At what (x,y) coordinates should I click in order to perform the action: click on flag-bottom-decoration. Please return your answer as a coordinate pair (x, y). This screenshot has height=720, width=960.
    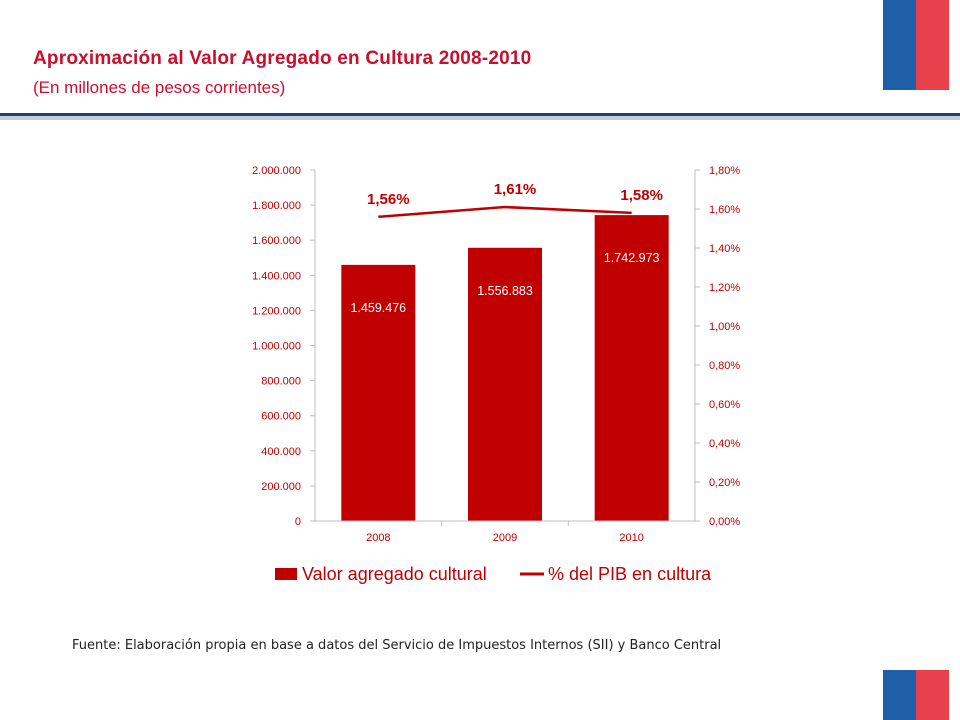
    Looking at the image, I should click on (916, 695).